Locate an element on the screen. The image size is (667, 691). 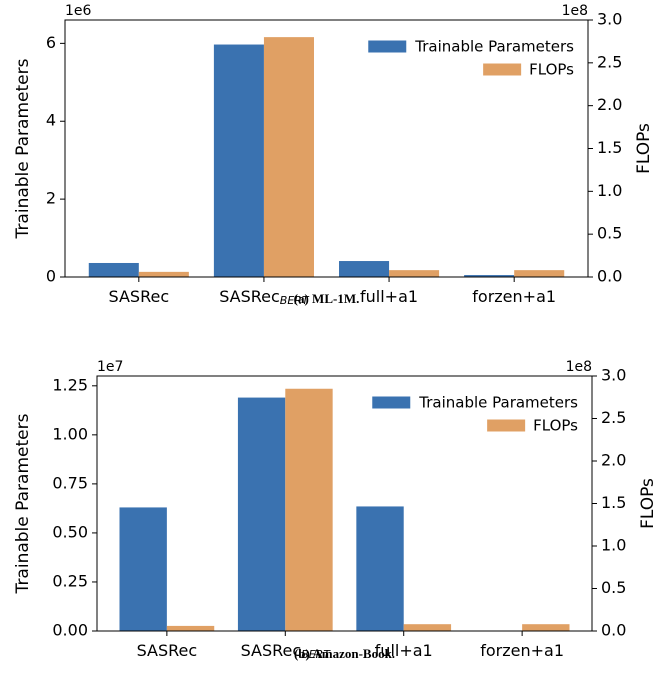
y-tick-label: 0.50 is located at coordinates (70, 531).